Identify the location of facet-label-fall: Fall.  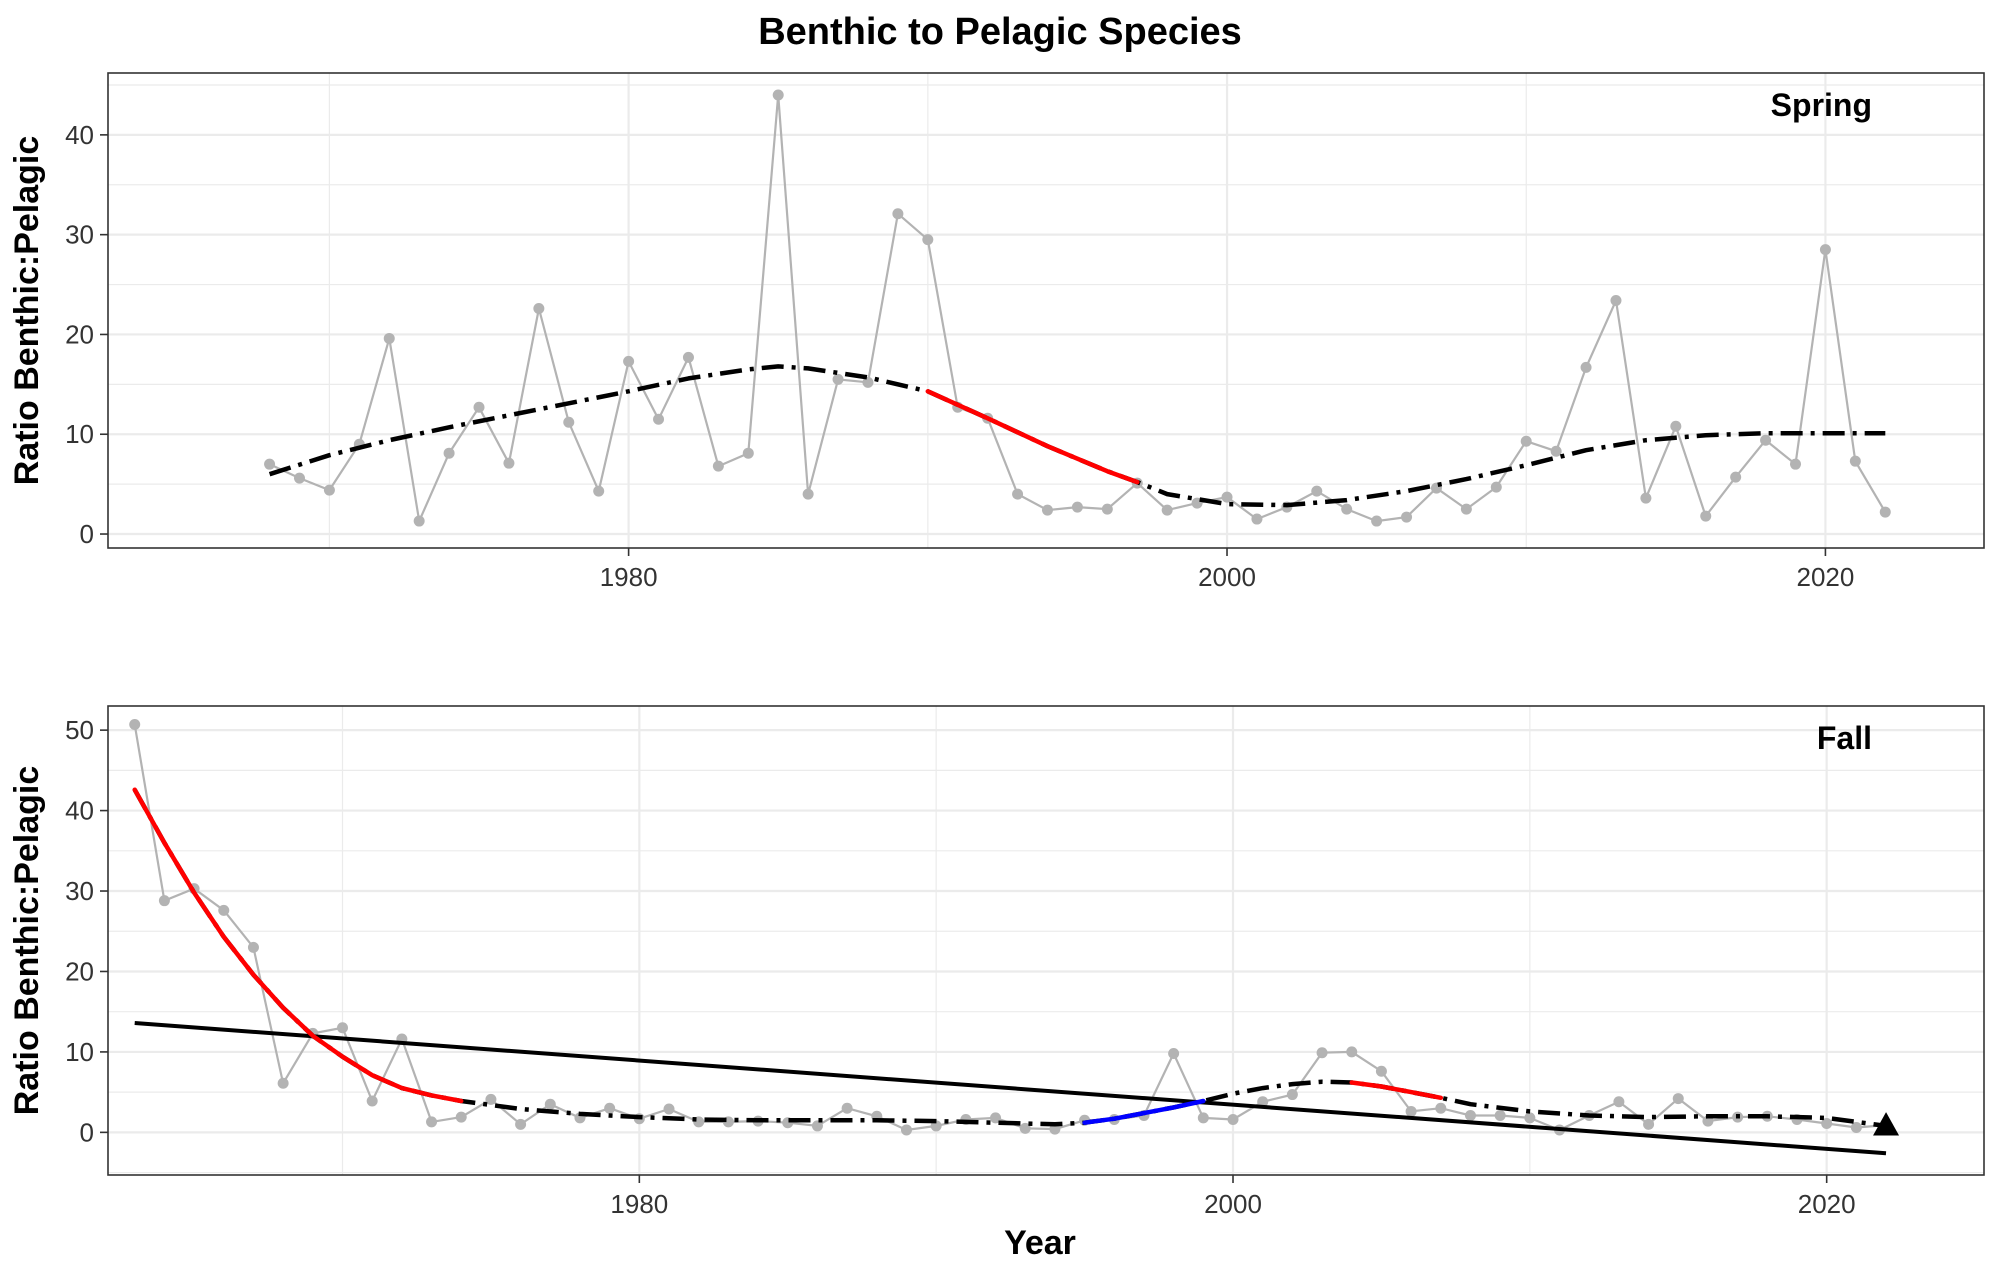
(1844, 738).